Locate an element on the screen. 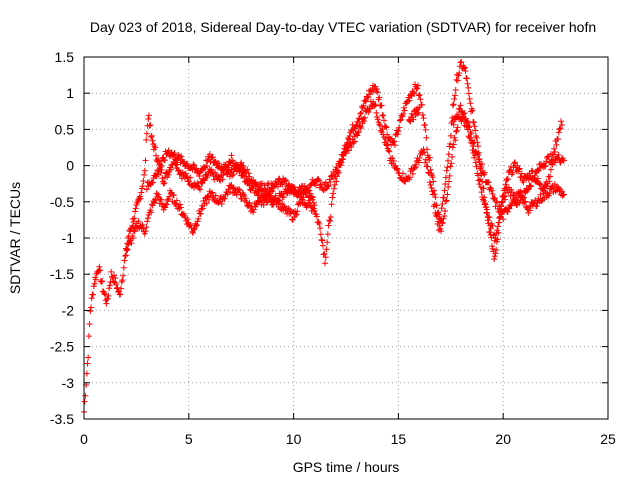 The width and height of the screenshot is (640, 480). x-tick-label: 0 is located at coordinates (84, 439).